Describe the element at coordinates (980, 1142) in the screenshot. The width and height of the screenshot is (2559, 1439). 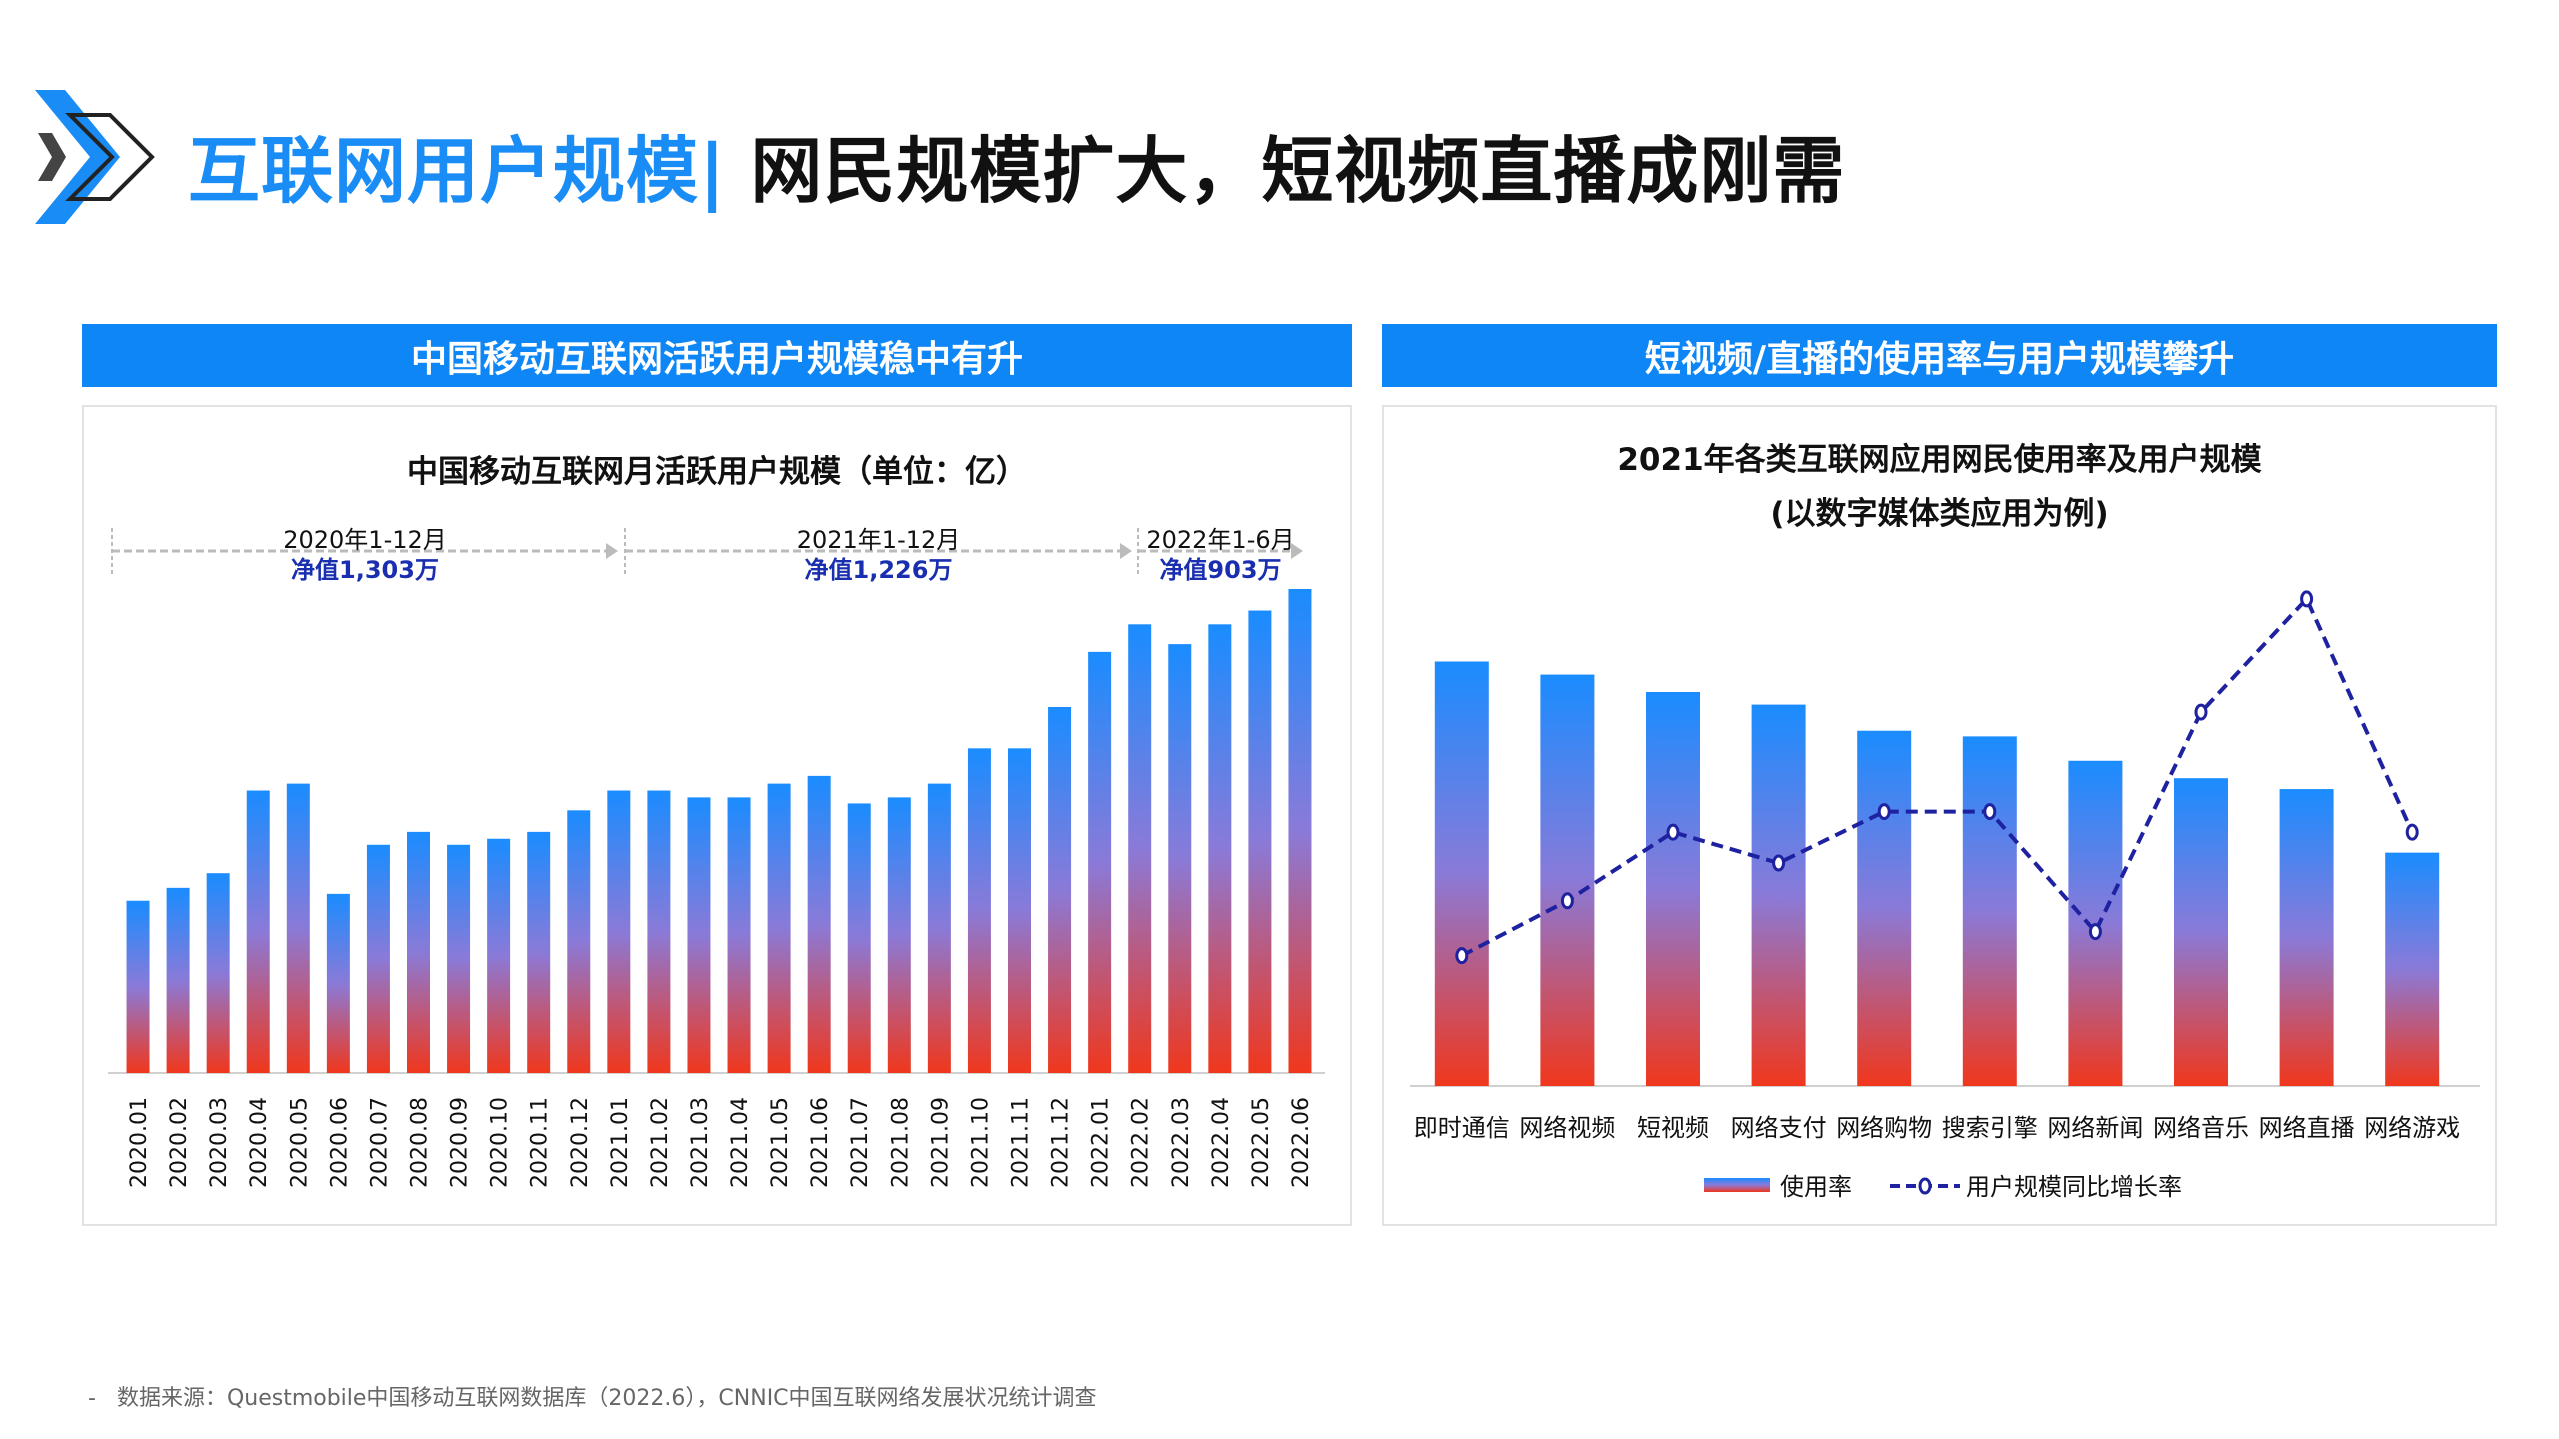
I see `x-tick-label: 2021.10` at that location.